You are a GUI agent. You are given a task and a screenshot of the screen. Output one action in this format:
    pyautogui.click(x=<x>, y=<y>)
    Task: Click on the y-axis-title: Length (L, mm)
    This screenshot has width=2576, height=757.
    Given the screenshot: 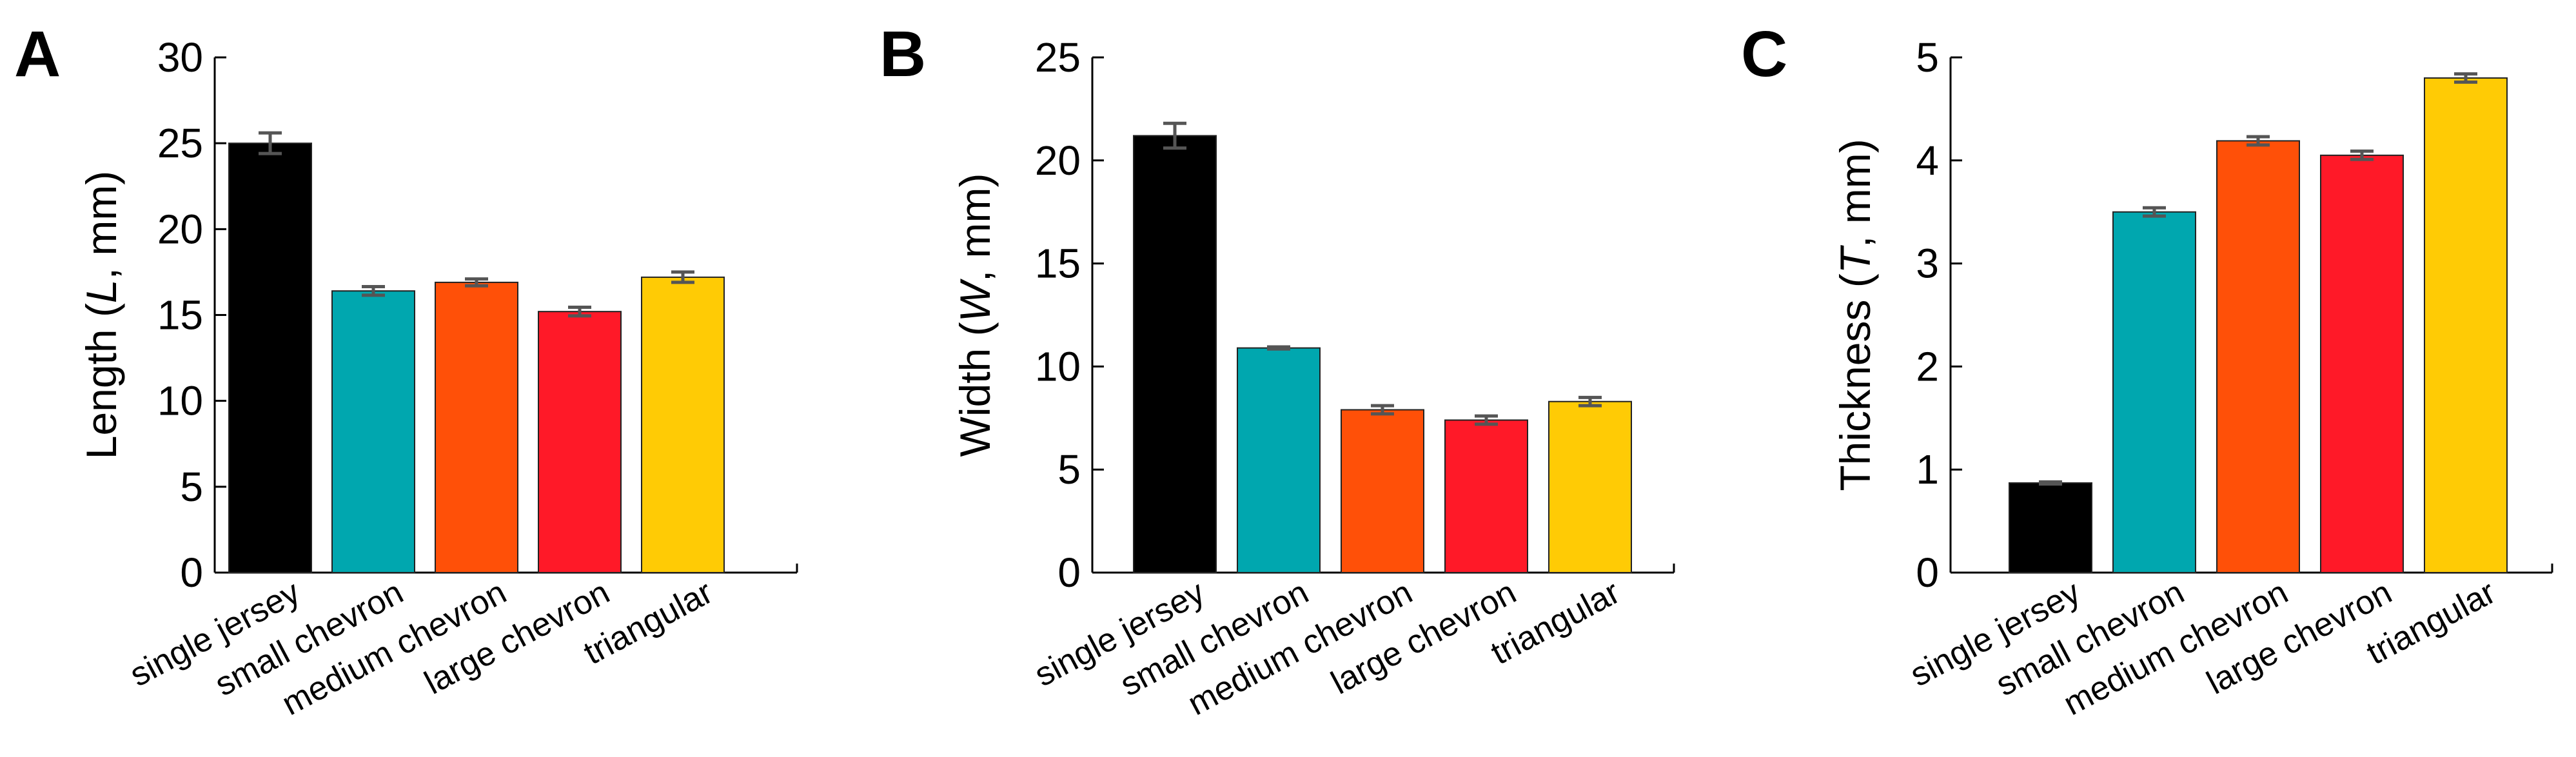 What is the action you would take?
    pyautogui.click(x=101, y=315)
    